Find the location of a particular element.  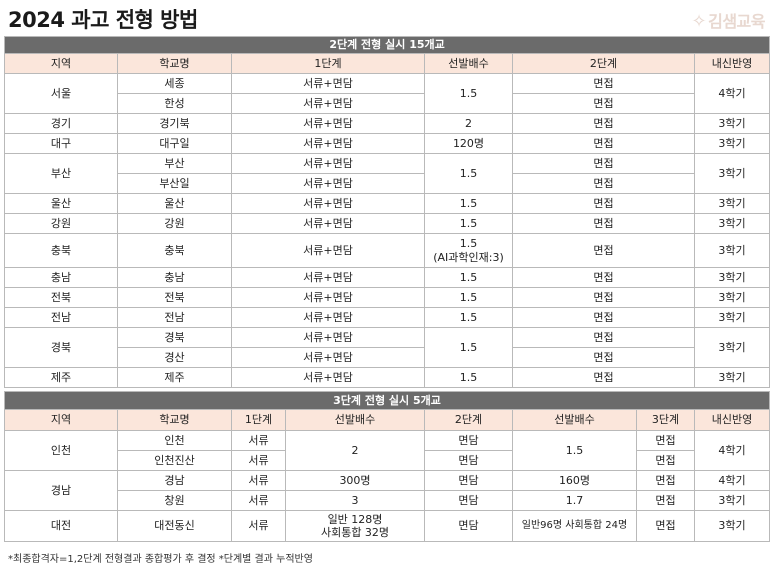

region-cell: 충남 is located at coordinates (61, 277).